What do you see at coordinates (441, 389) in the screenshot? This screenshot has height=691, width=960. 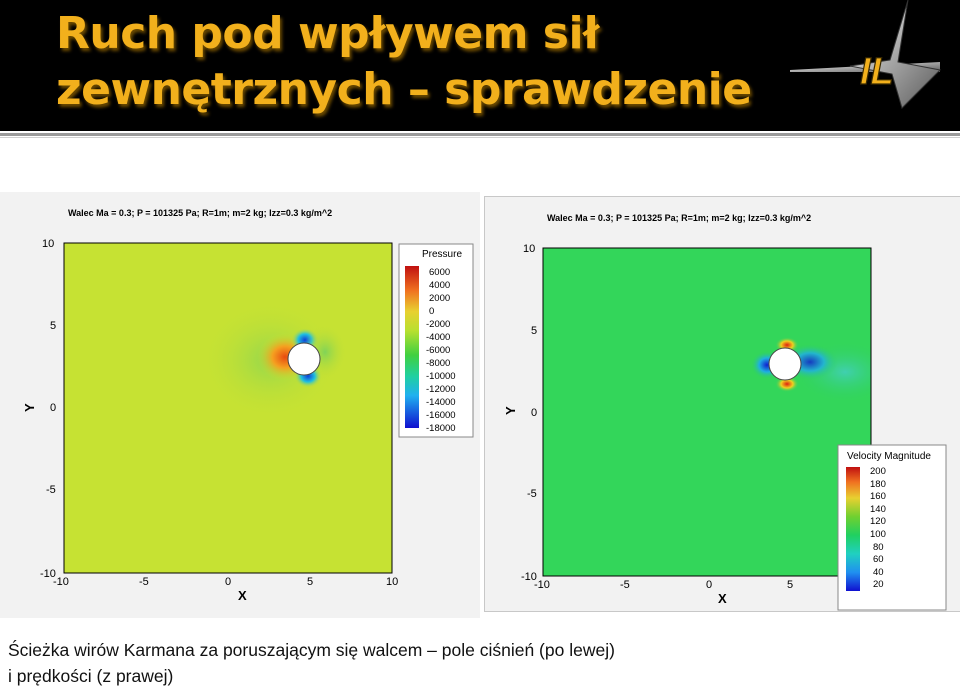 I see `legend-value: -12000` at bounding box center [441, 389].